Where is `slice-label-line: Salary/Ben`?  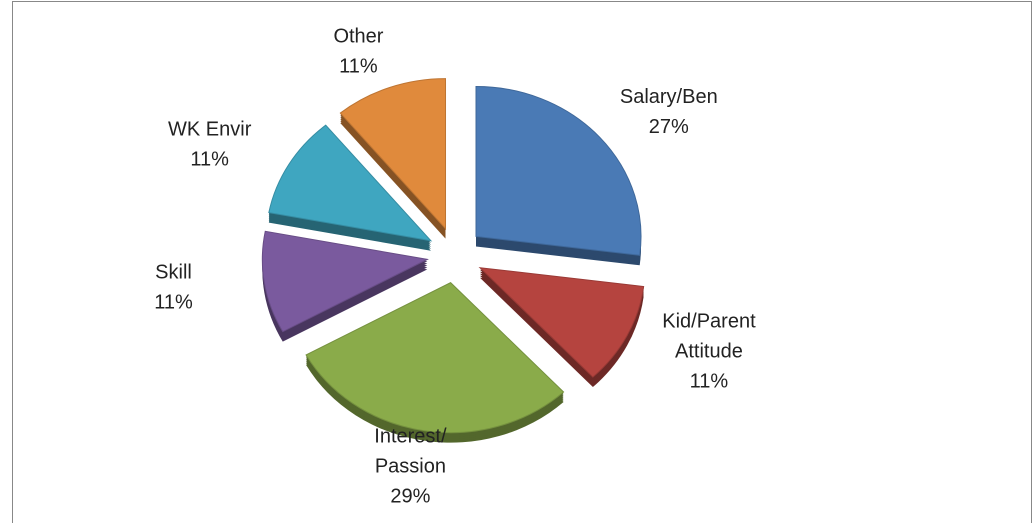
slice-label-line: Salary/Ben is located at coordinates (669, 97).